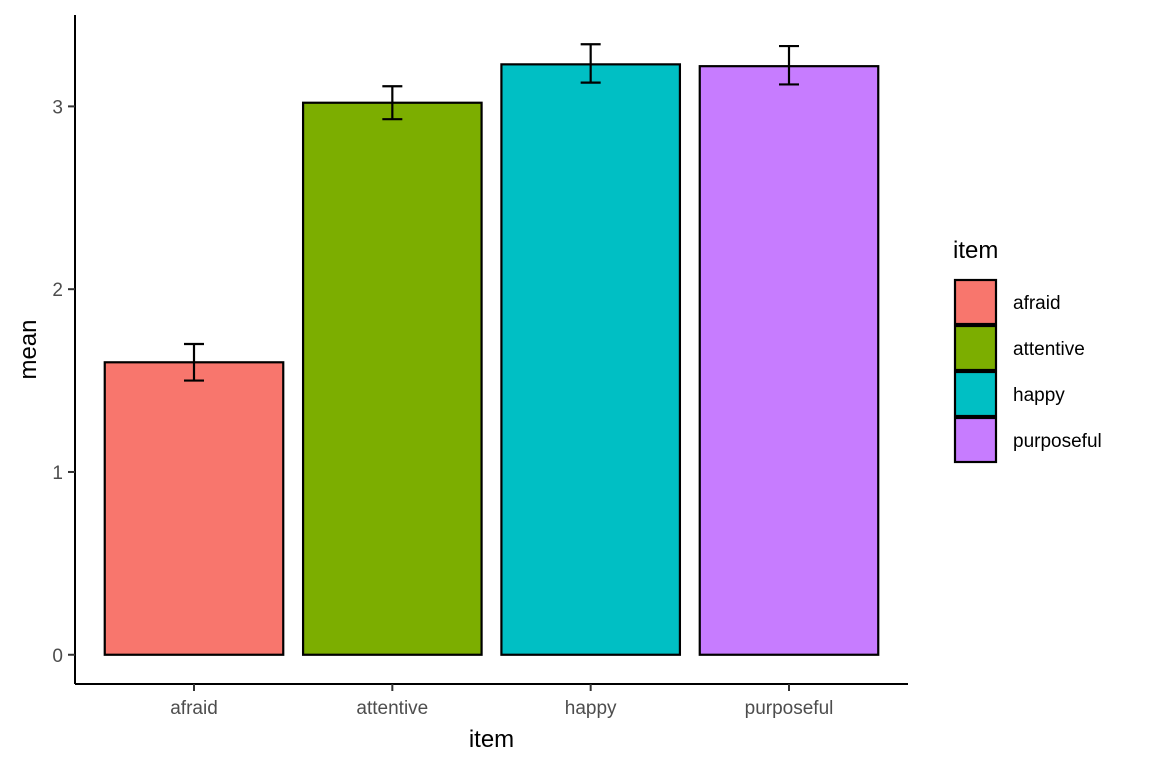 The height and width of the screenshot is (768, 1152). What do you see at coordinates (1049, 349) in the screenshot?
I see `legend-label-attentive: attentive` at bounding box center [1049, 349].